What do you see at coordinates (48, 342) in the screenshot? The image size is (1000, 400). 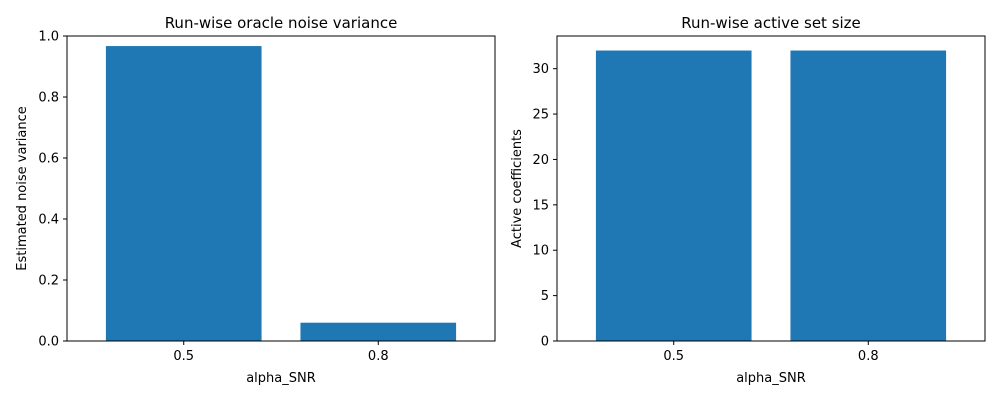 I see `y-tick-label: 0.0` at bounding box center [48, 342].